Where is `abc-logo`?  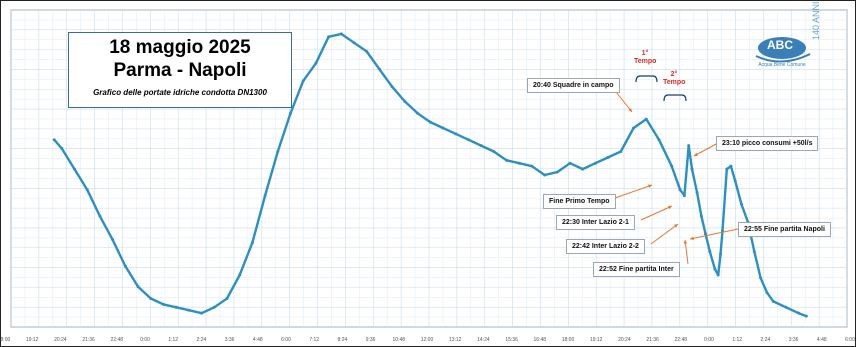
abc-logo is located at coordinates (783, 50).